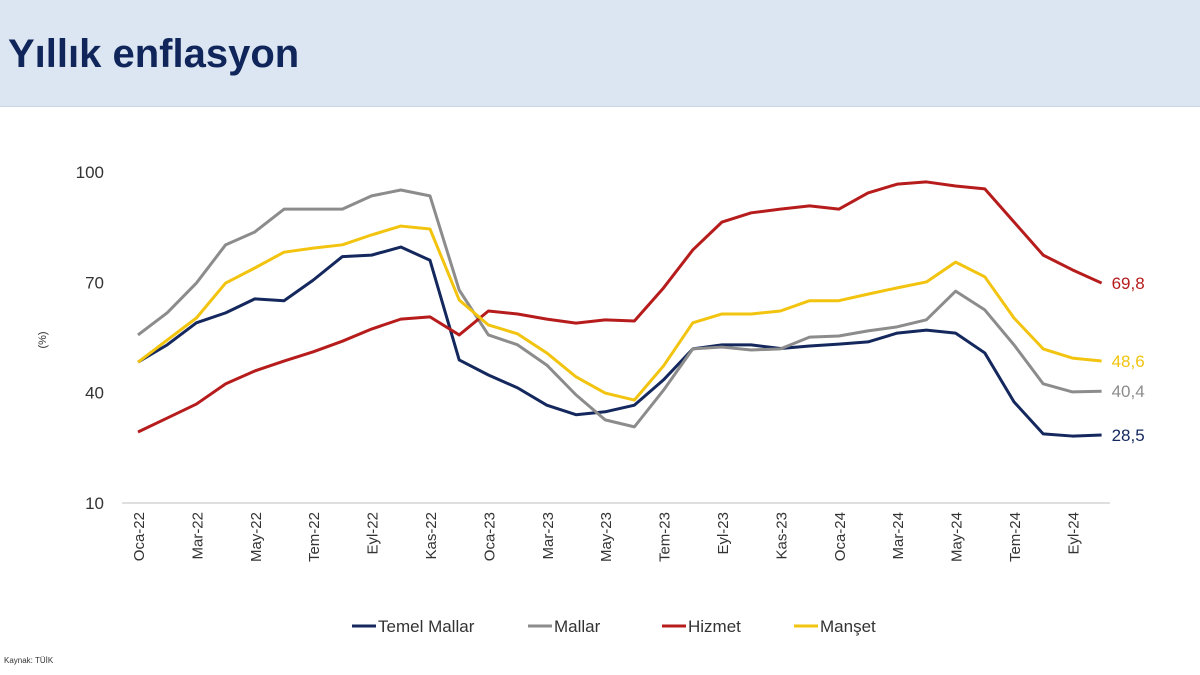 This screenshot has height=675, width=1200. I want to click on x-tick-label: Eyl-23, so click(723, 533).